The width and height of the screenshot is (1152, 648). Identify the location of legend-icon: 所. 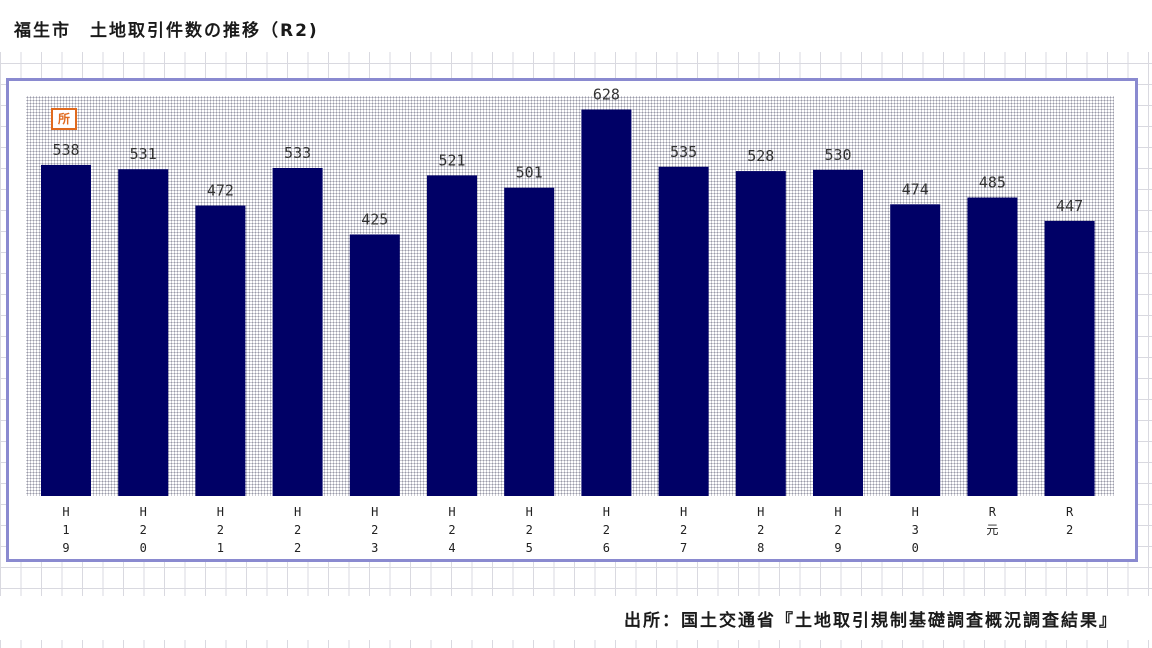
(64, 119).